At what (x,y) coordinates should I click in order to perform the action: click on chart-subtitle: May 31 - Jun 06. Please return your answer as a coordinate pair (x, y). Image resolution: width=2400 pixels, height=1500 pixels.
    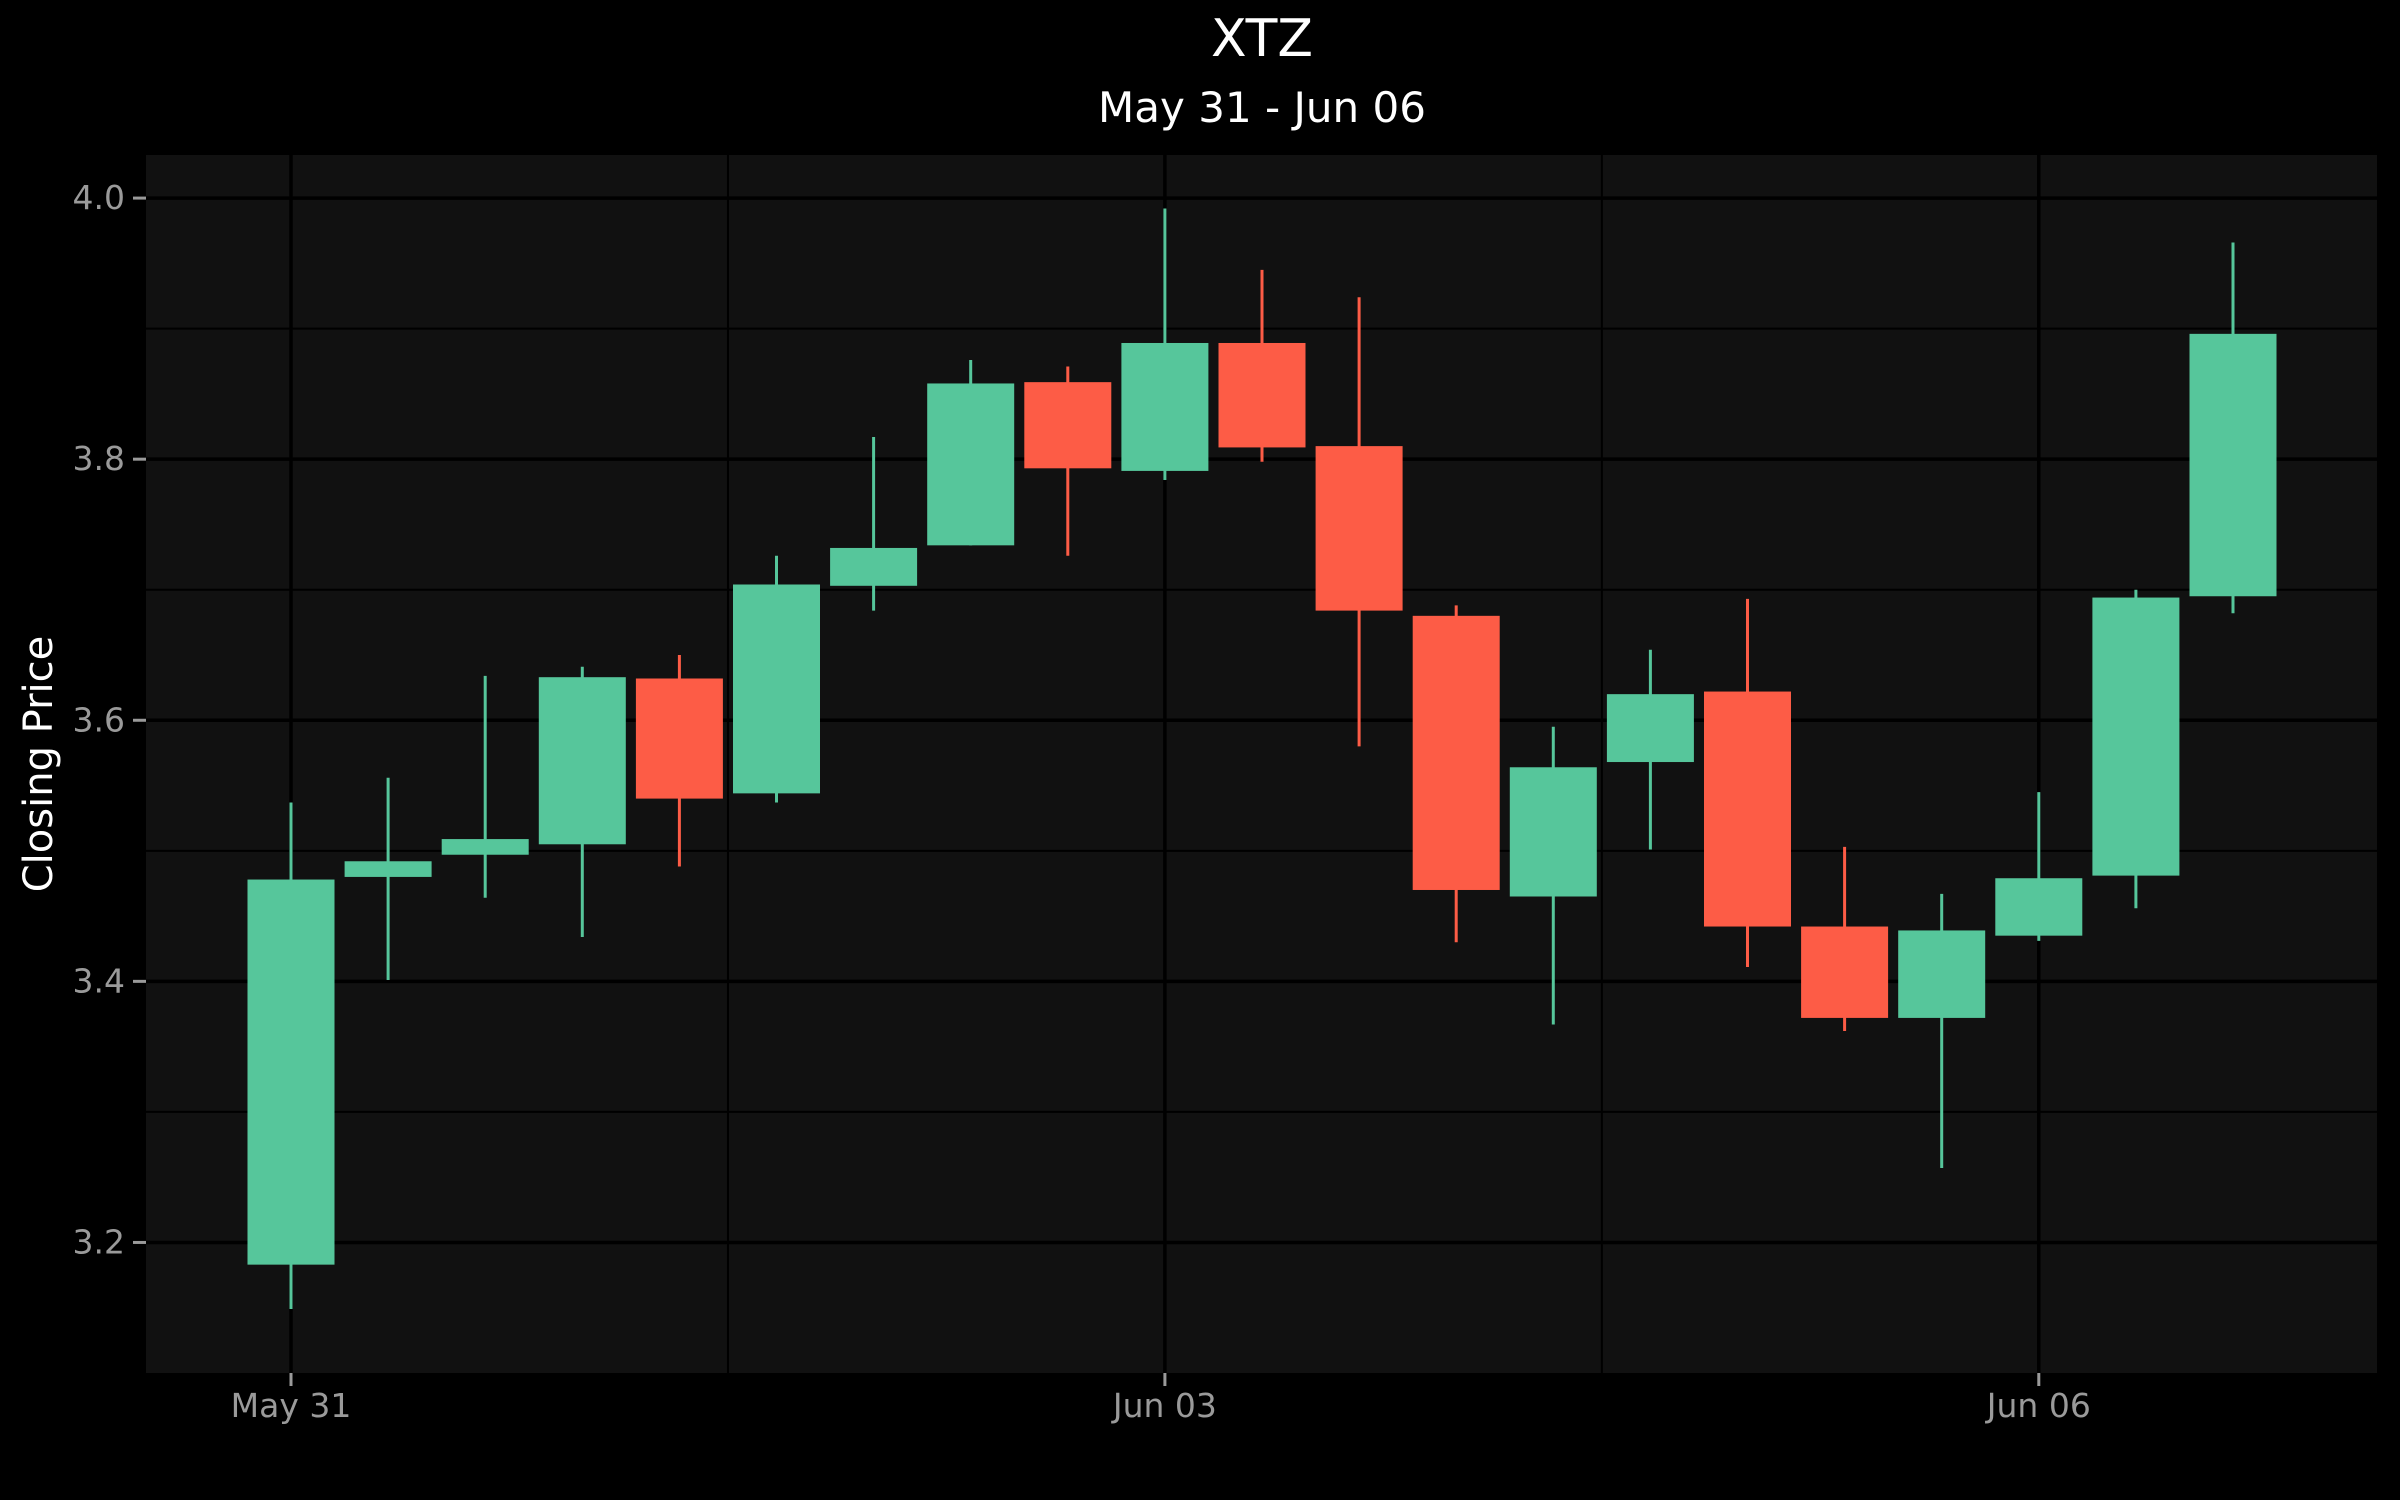
    Looking at the image, I should click on (1262, 107).